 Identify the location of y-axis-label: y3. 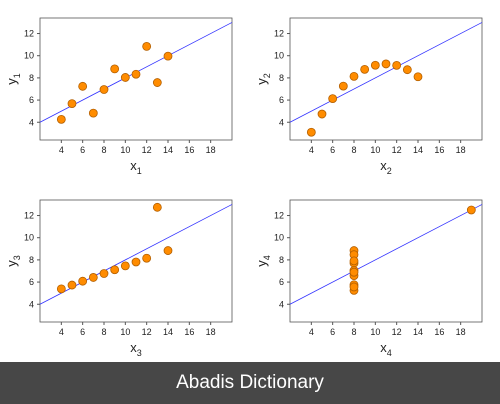
(13, 261).